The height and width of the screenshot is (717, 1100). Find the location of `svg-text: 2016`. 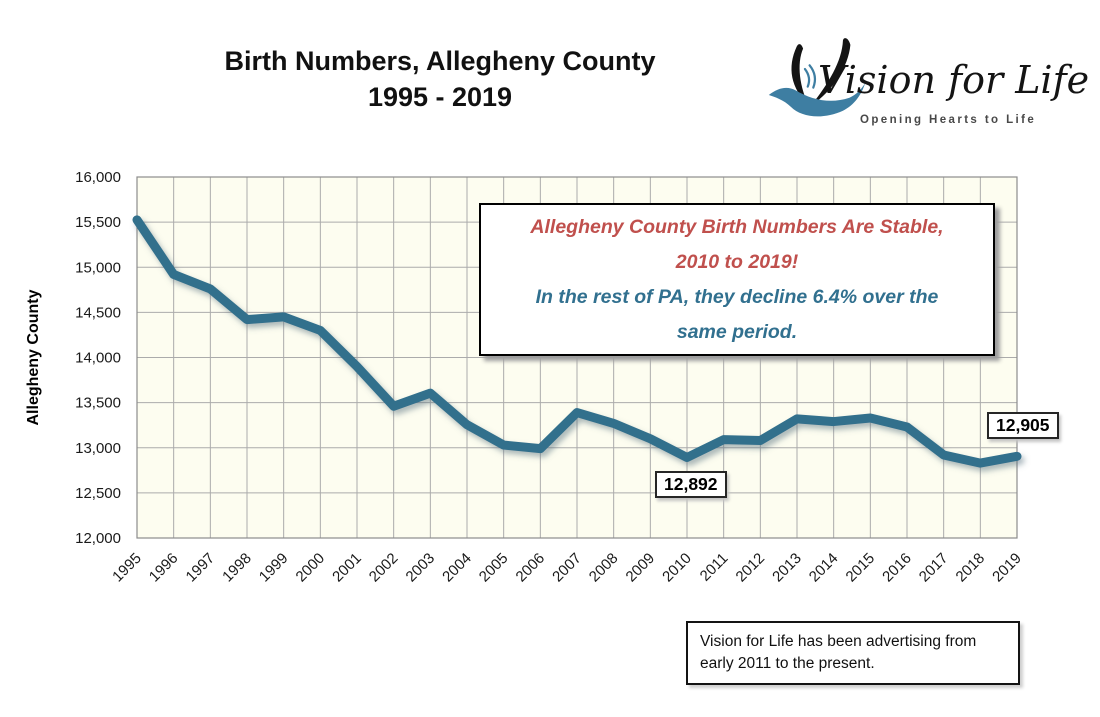

svg-text: 2016 is located at coordinates (897, 568).